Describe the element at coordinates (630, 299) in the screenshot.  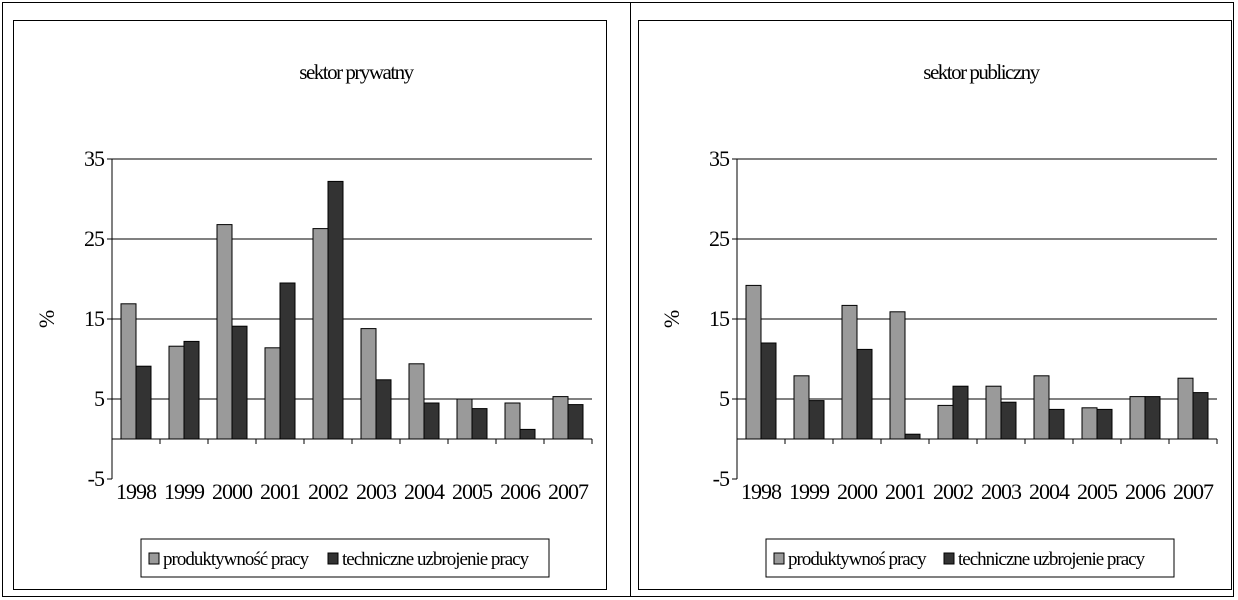
I see `panel-divider` at that location.